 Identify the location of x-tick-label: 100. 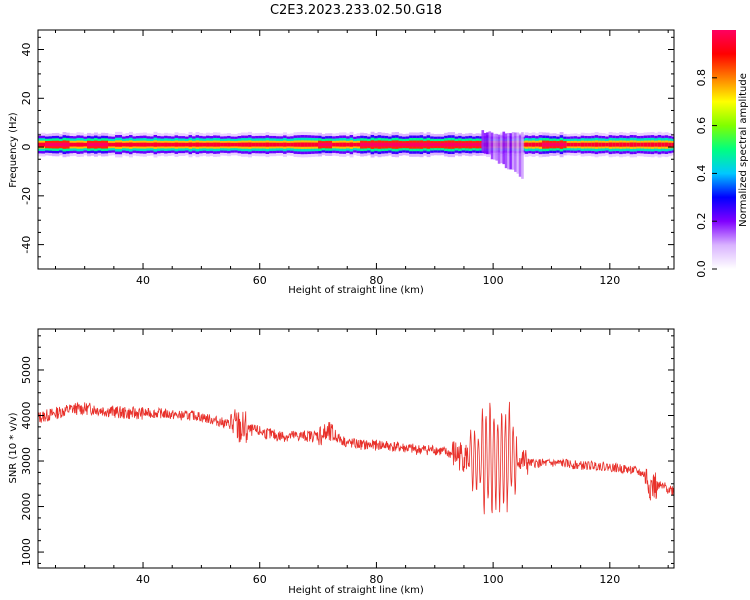
(493, 280).